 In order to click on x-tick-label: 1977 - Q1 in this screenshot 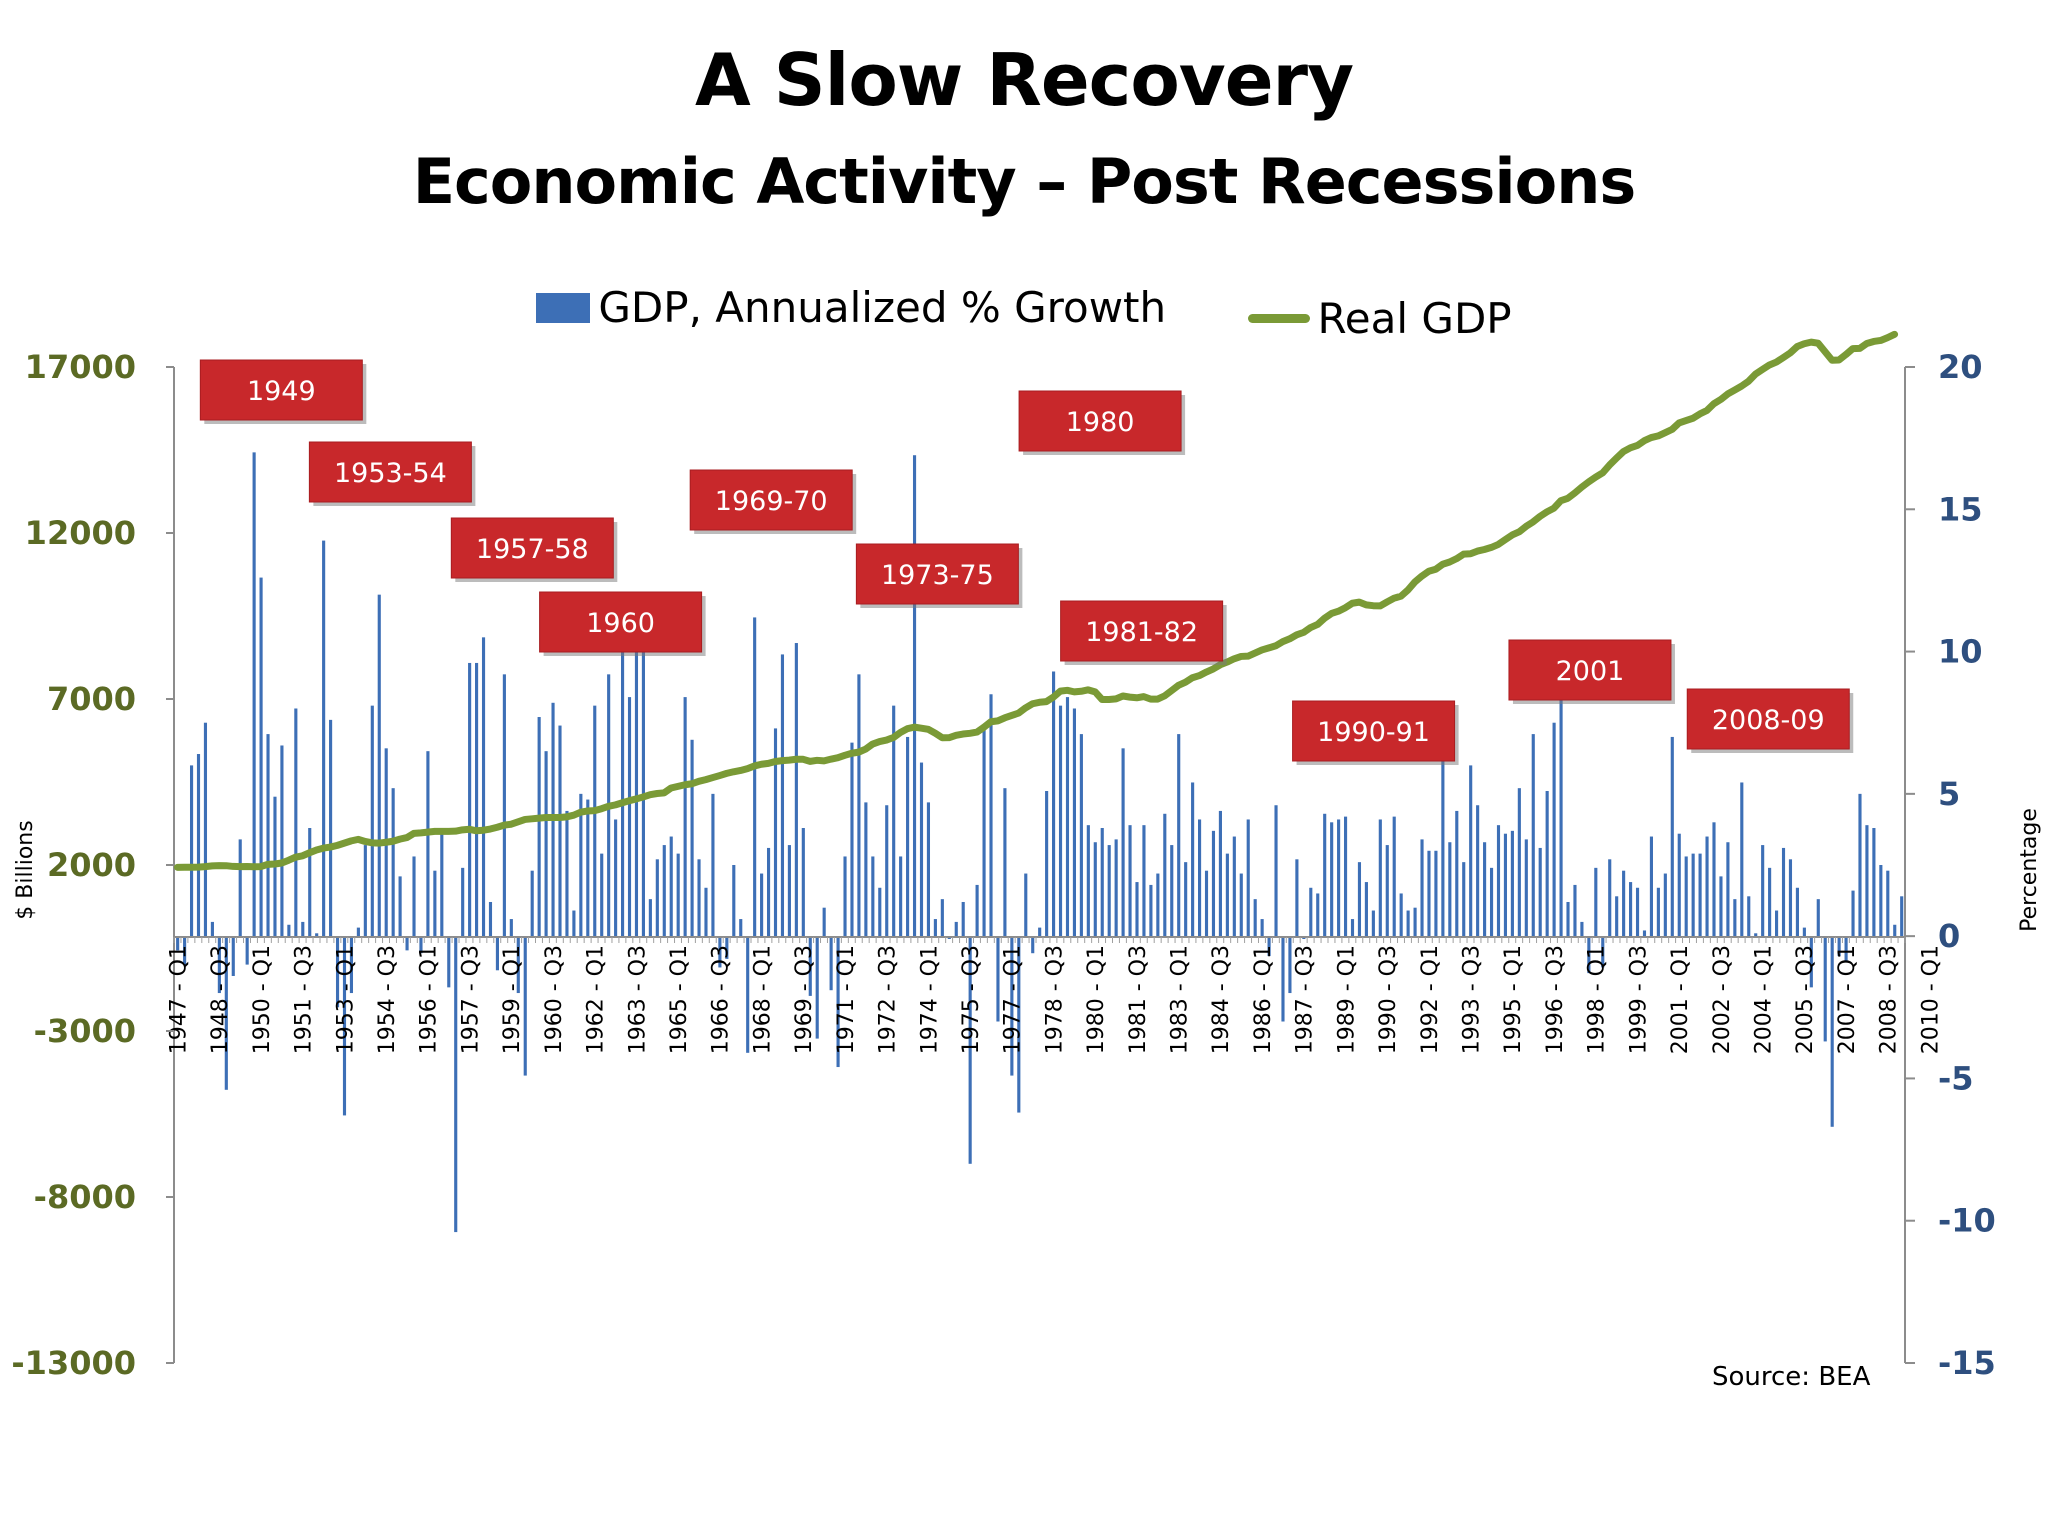, I will do `click(1013, 999)`.